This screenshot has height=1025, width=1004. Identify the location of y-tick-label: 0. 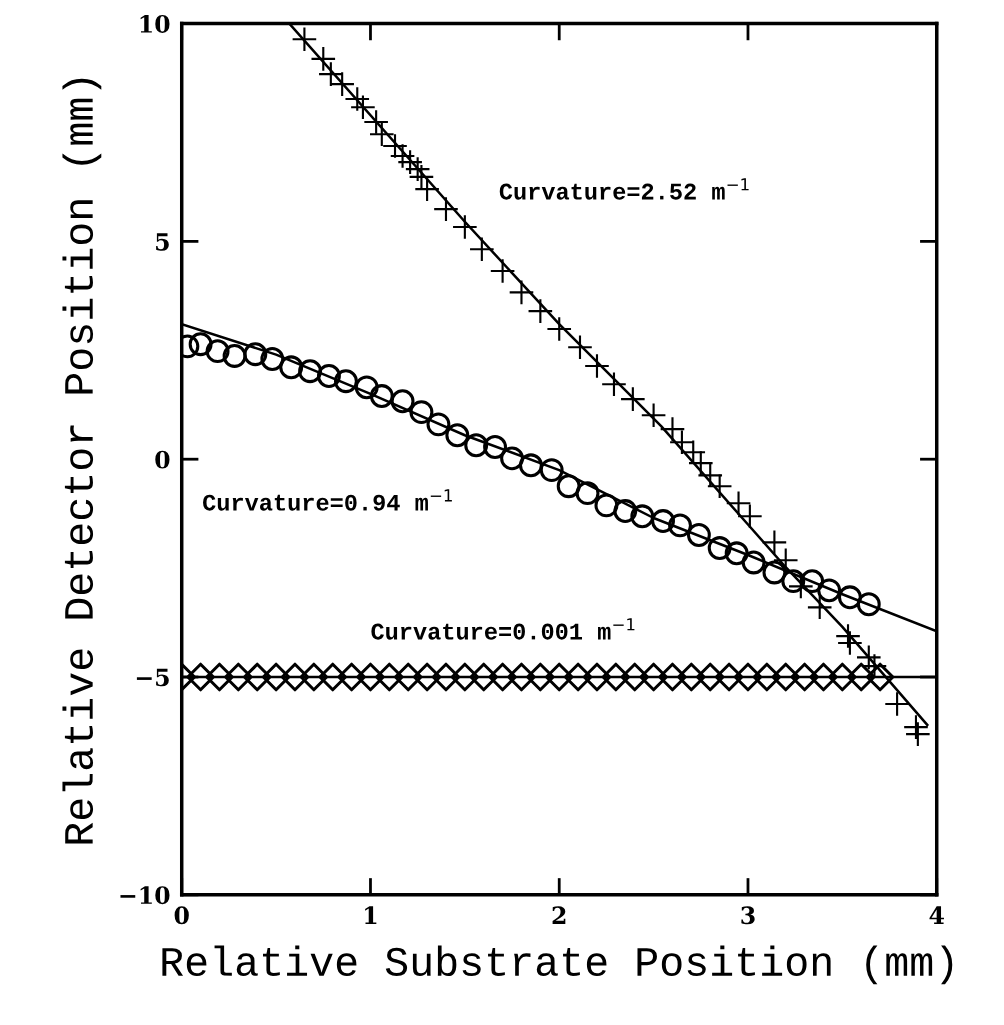
(162, 459).